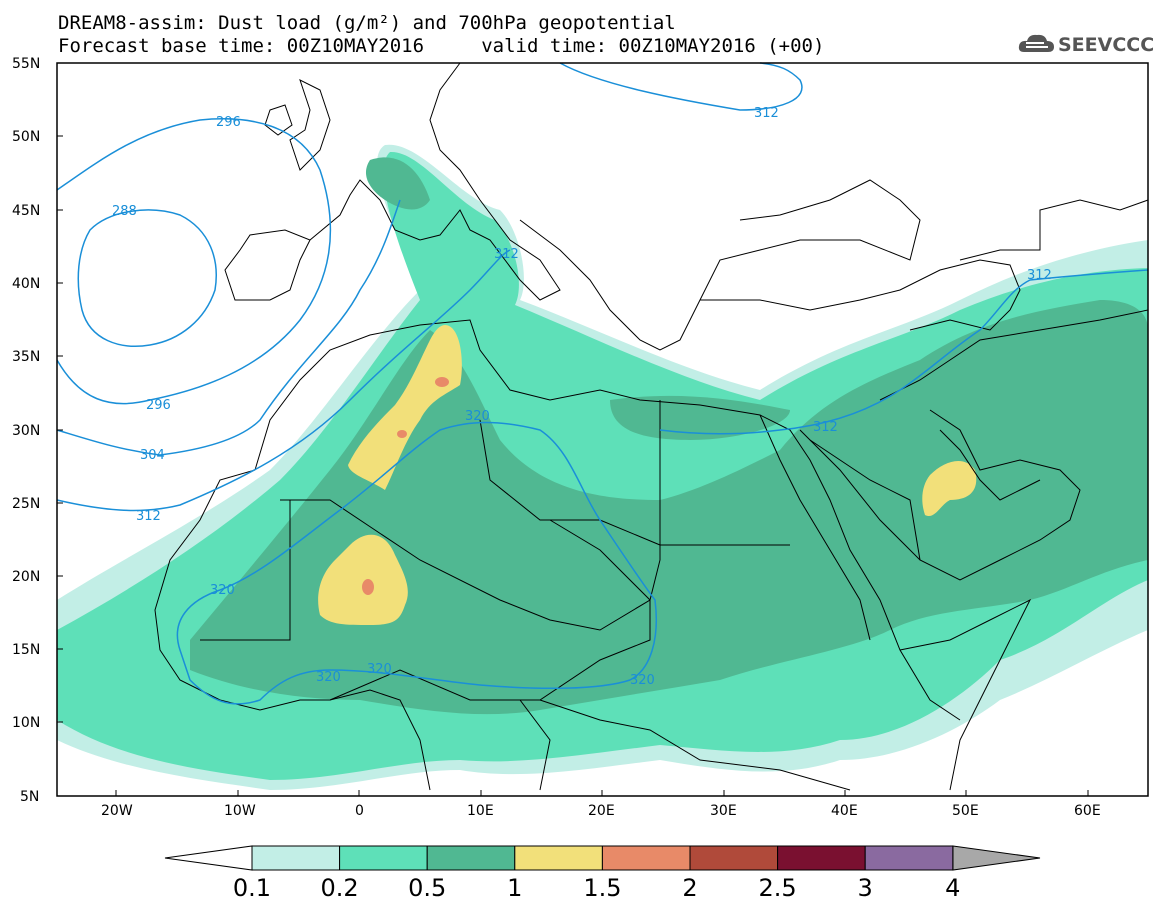  Describe the element at coordinates (245, 570) in the screenshot. I see `border-sahel` at that location.